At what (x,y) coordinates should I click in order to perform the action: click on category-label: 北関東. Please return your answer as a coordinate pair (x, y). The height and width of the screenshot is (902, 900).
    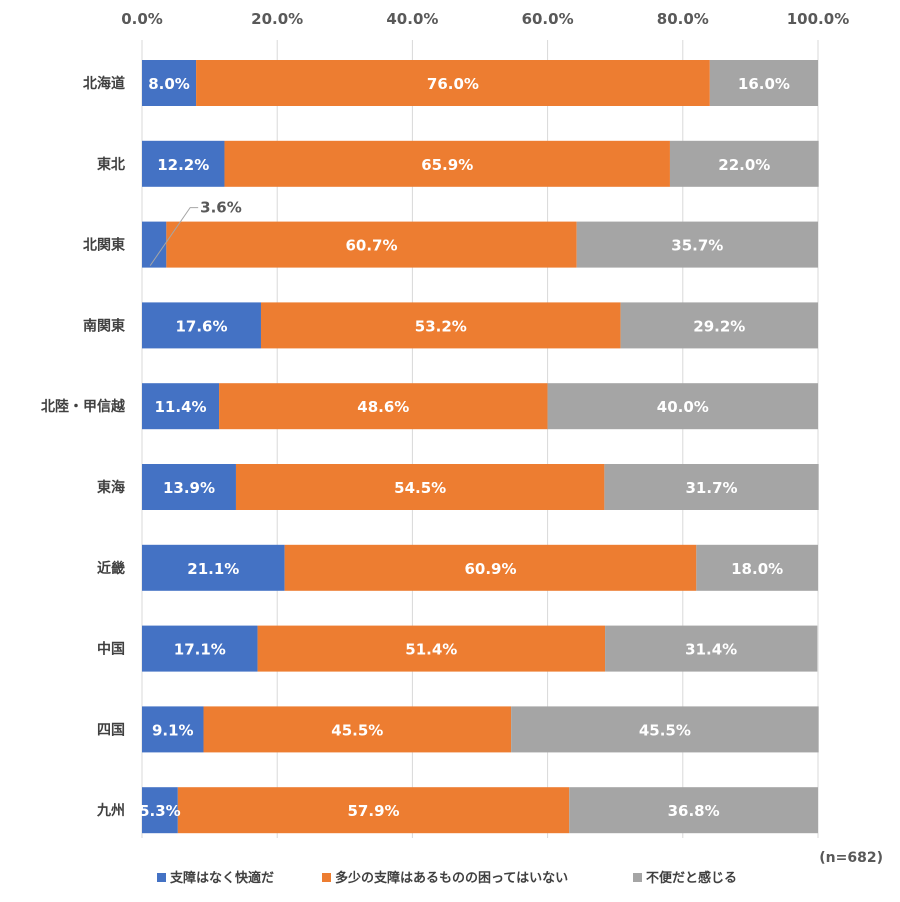
    Looking at the image, I should click on (104, 245).